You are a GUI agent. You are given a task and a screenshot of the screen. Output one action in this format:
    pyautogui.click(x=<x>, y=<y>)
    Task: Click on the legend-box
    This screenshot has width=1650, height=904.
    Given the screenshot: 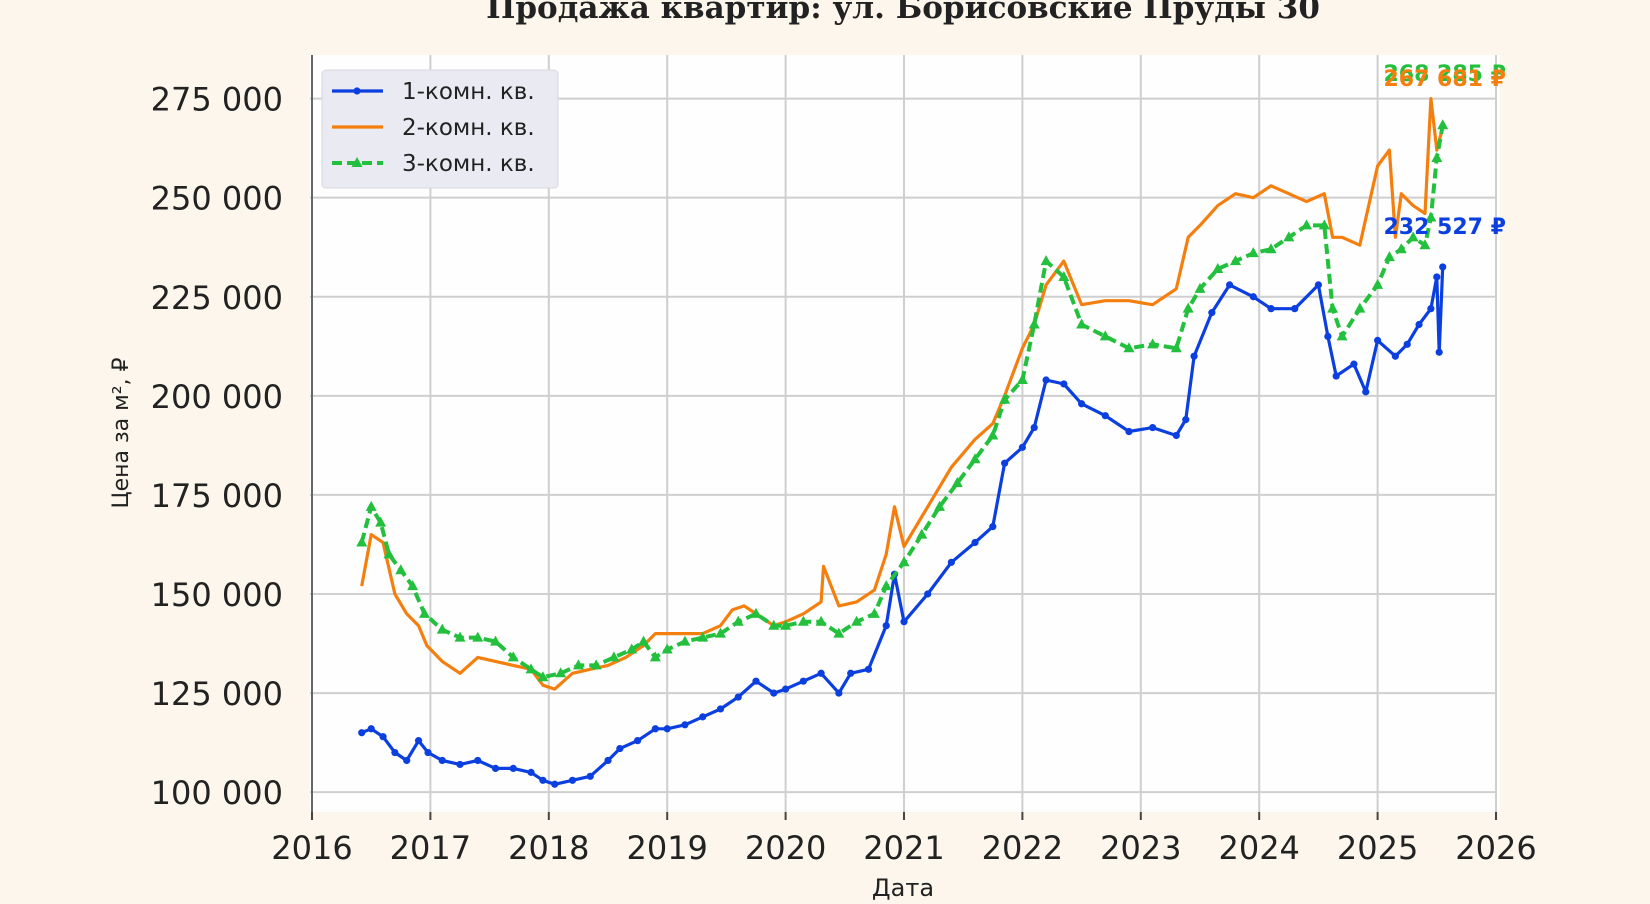 What is the action you would take?
    pyautogui.click(x=440, y=129)
    